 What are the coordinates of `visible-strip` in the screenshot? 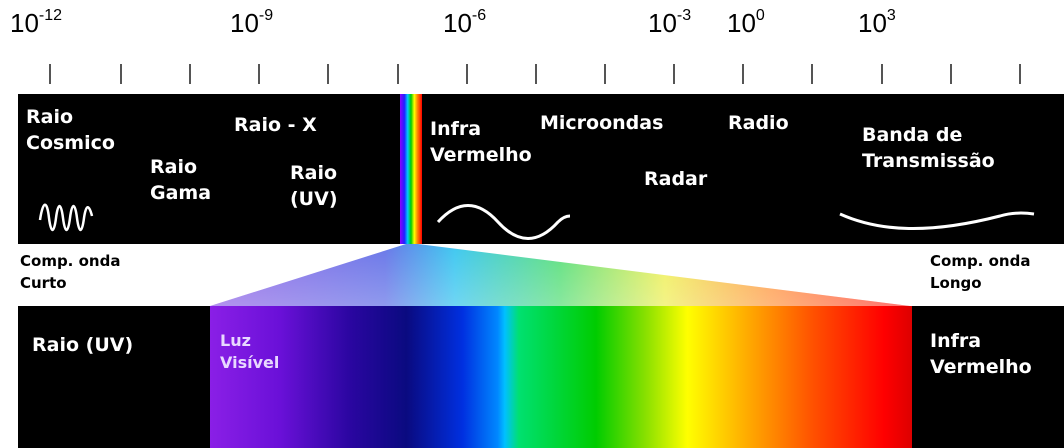 It's located at (411, 169).